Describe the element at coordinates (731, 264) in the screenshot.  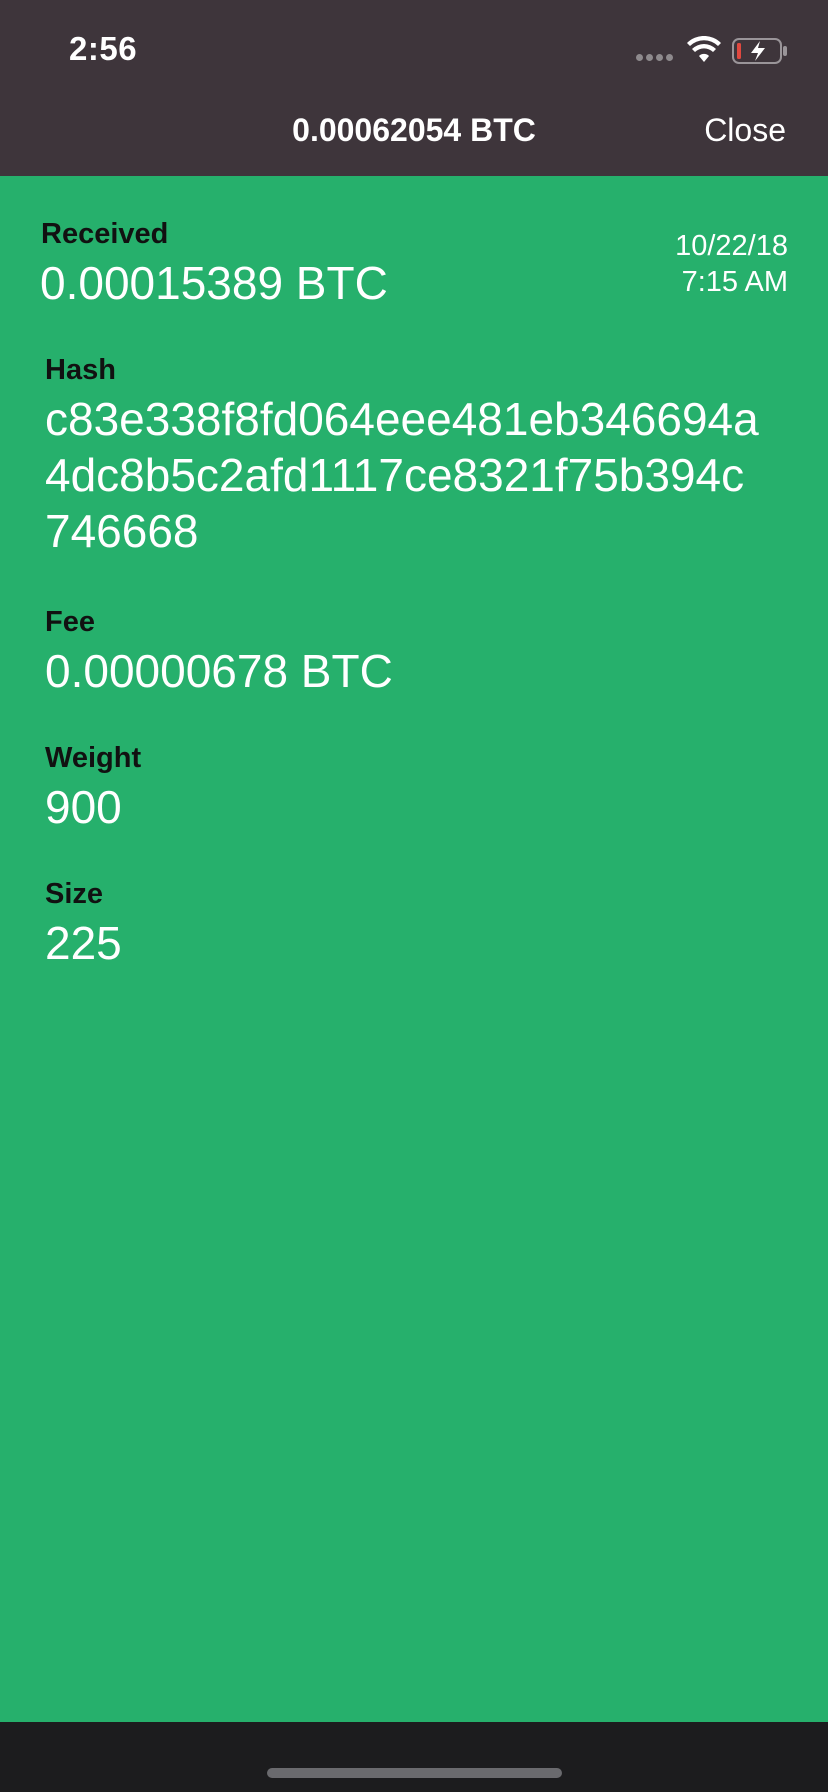
I see `transaction-datetime: 10/22/18 7:15 AM` at that location.